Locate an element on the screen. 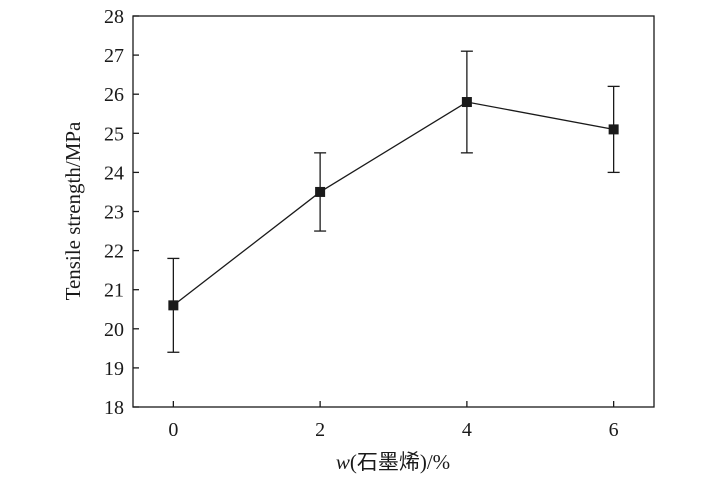 The width and height of the screenshot is (707, 487). y-tick-label: 25 is located at coordinates (114, 134).